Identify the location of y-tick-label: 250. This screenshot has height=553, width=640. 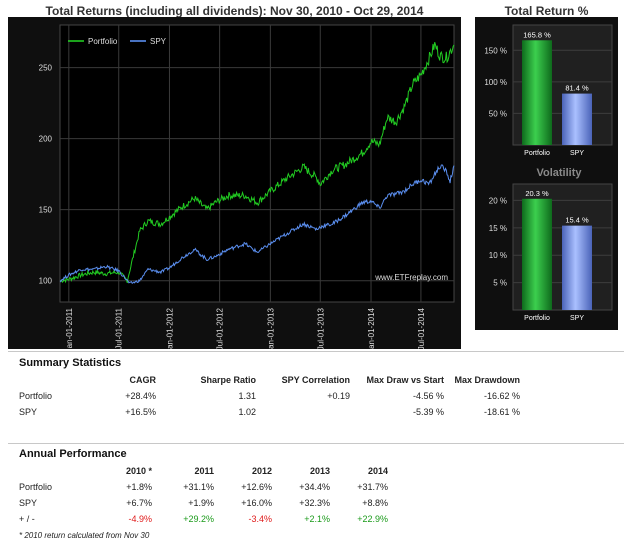
(46, 68).